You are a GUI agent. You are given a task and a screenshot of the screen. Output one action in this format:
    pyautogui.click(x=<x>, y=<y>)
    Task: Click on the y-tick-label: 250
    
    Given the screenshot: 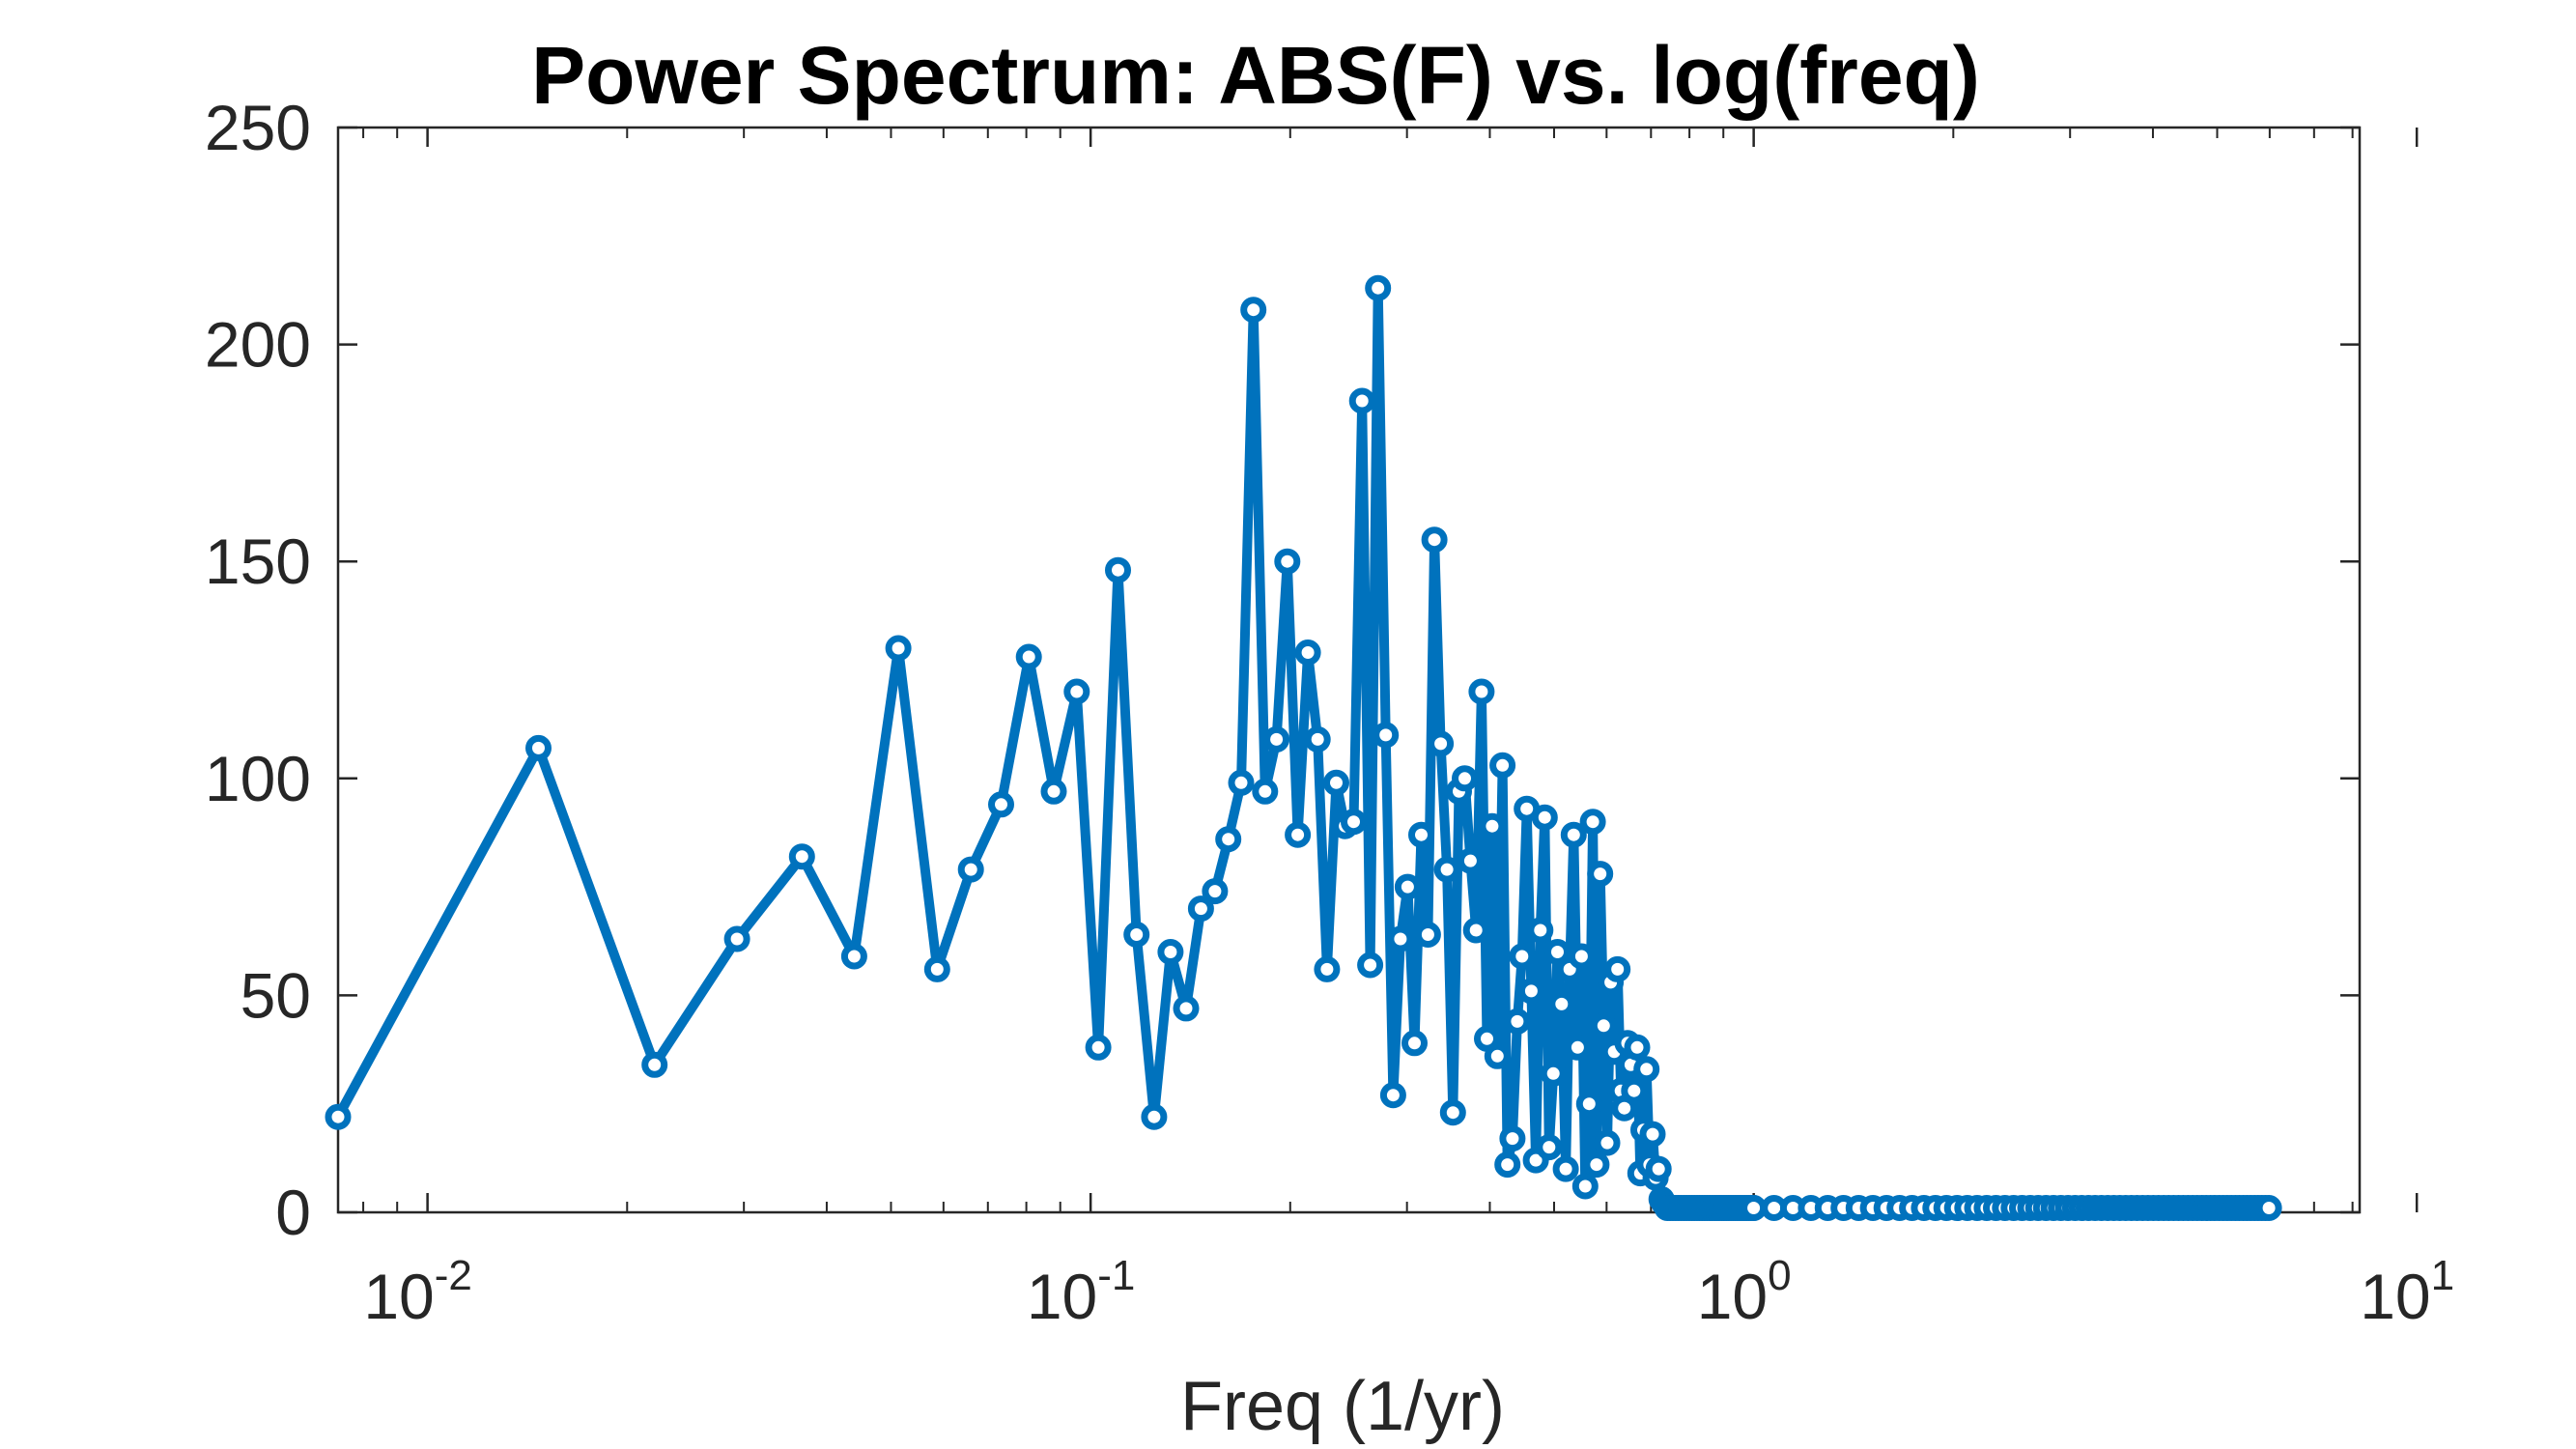 What is the action you would take?
    pyautogui.click(x=258, y=127)
    